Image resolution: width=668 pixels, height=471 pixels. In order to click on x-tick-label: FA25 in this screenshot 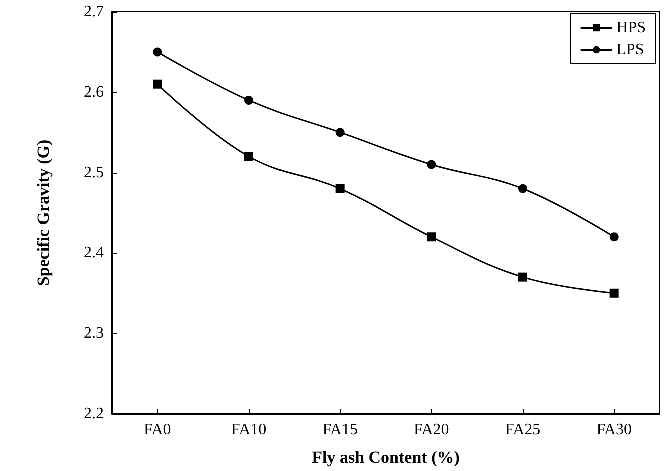, I will do `click(523, 430)`.